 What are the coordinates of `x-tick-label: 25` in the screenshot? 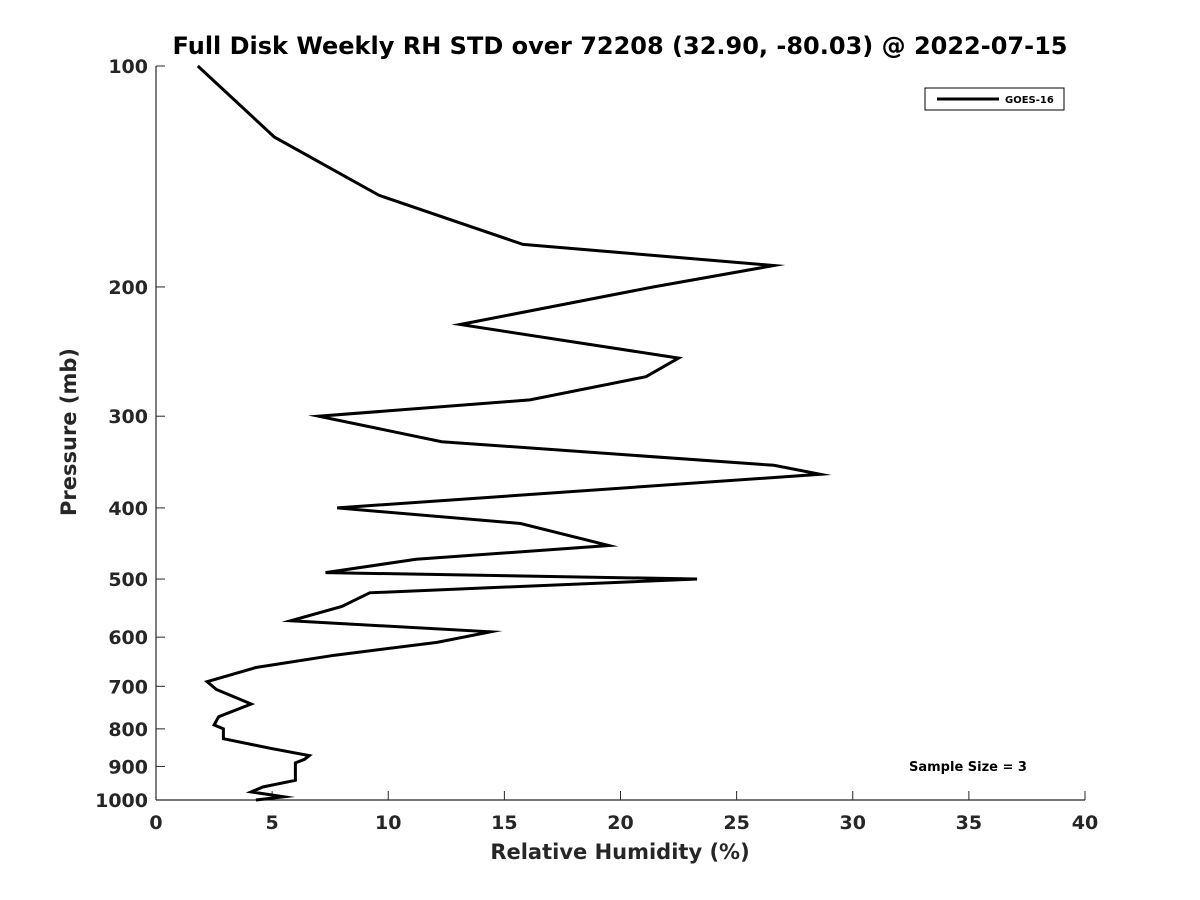 It's located at (736, 823).